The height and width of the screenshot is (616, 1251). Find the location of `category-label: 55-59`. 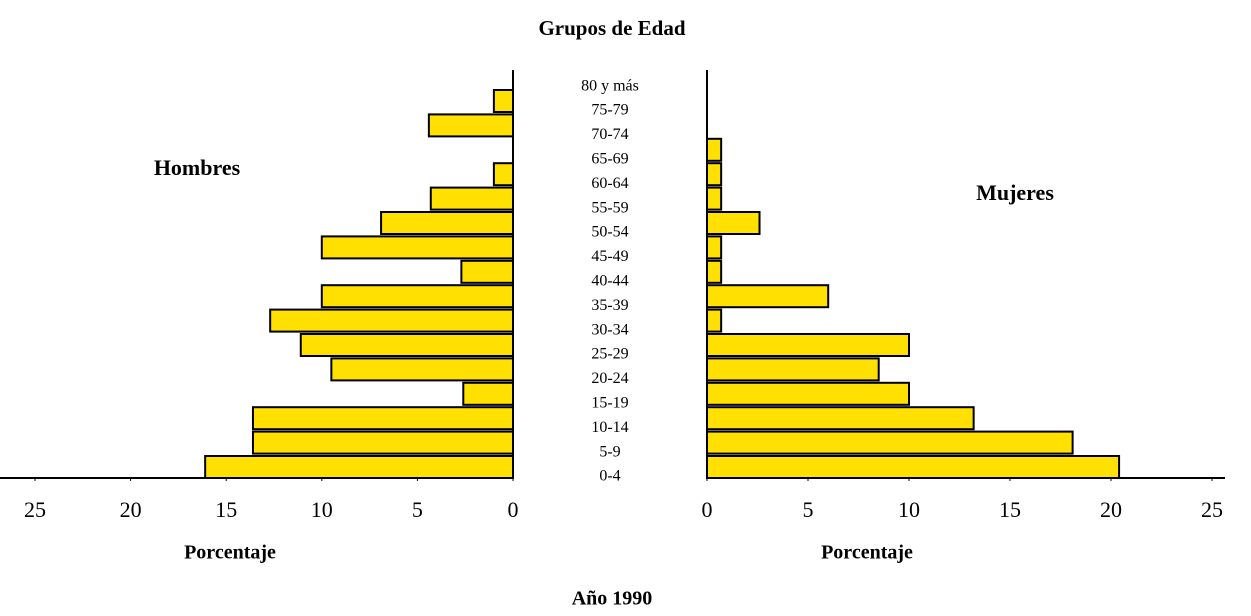

category-label: 55-59 is located at coordinates (609, 207).